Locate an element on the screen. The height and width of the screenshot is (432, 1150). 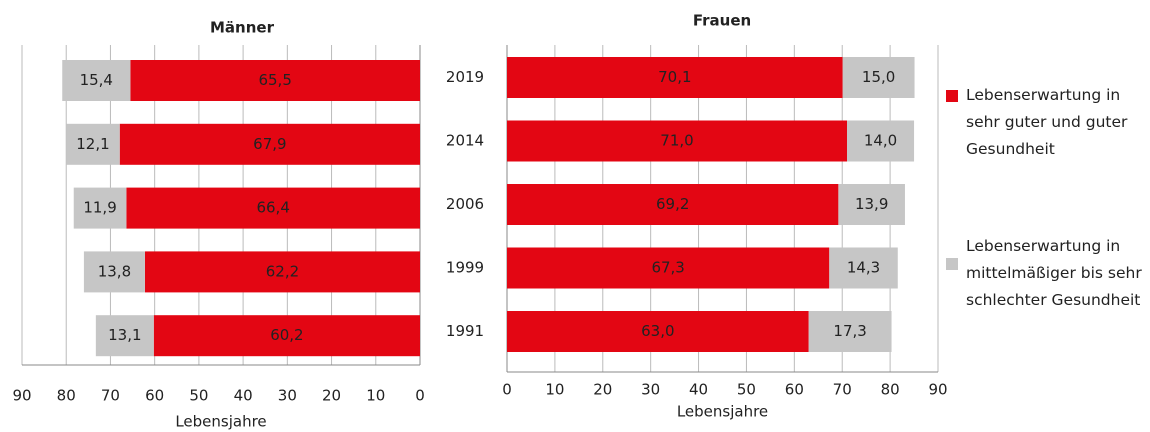
category-label: 2006 is located at coordinates (465, 204).